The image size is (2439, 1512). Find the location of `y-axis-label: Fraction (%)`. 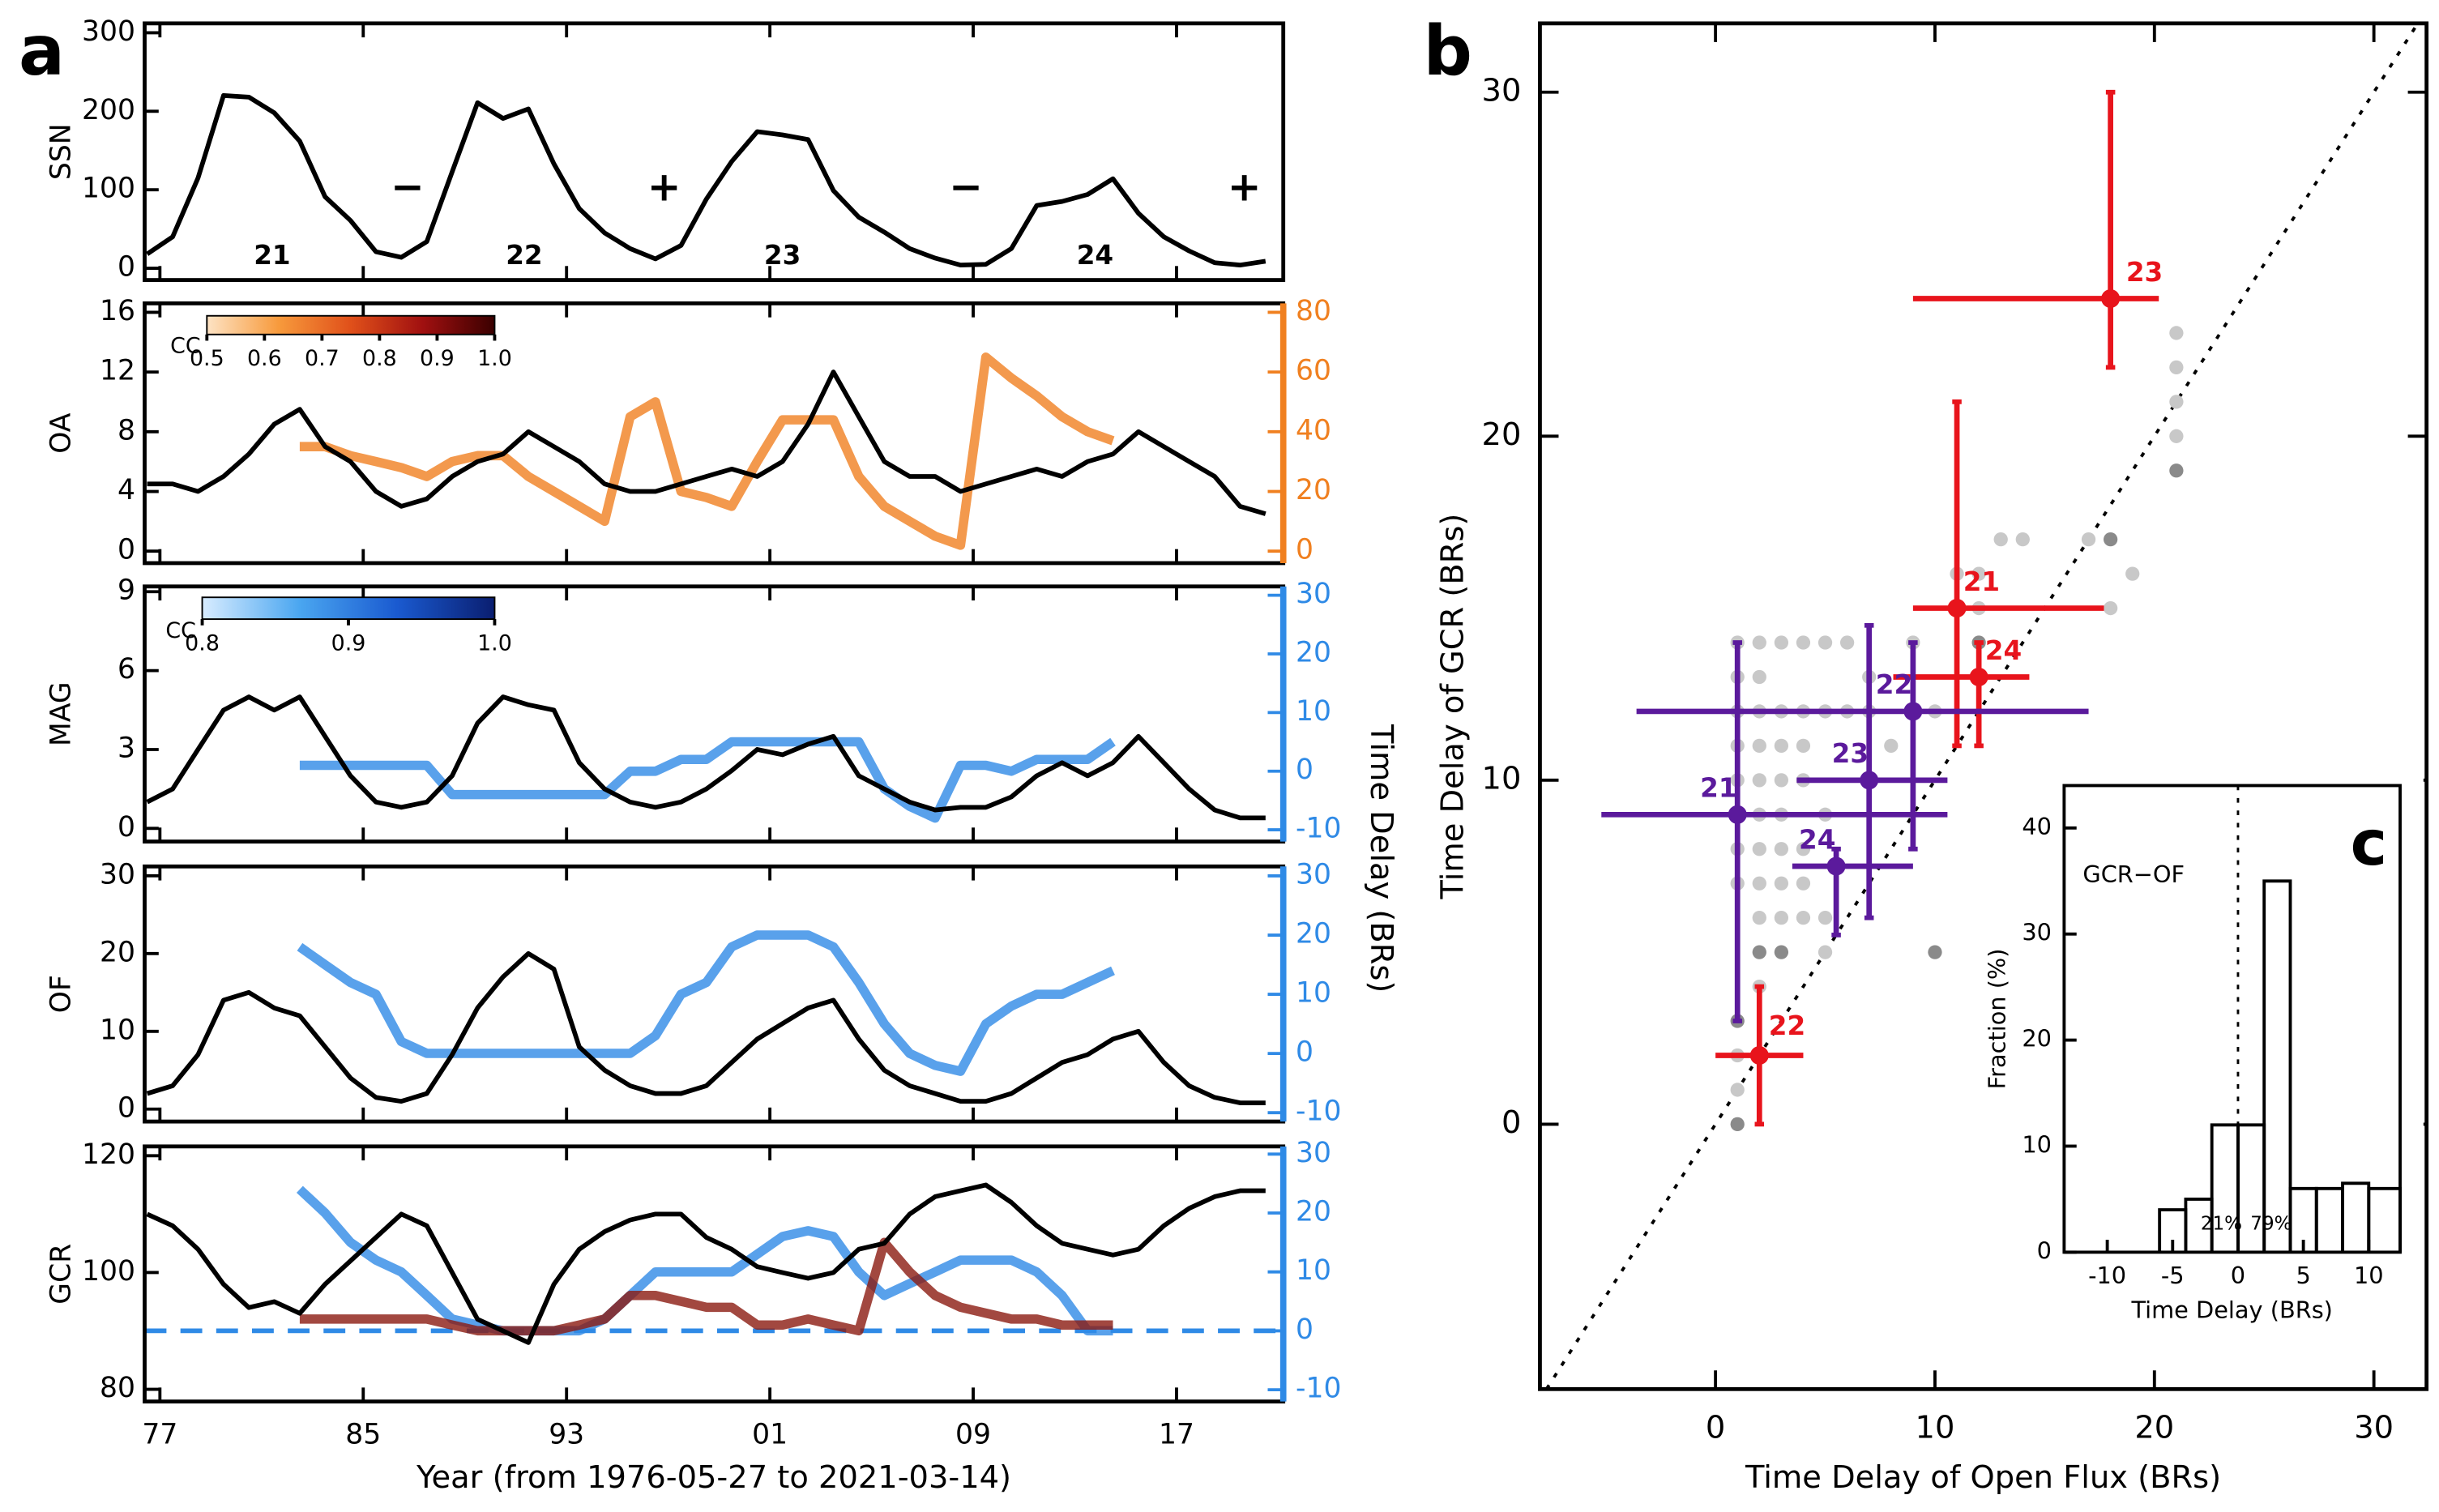

y-axis-label: Fraction (%) is located at coordinates (1997, 1019).